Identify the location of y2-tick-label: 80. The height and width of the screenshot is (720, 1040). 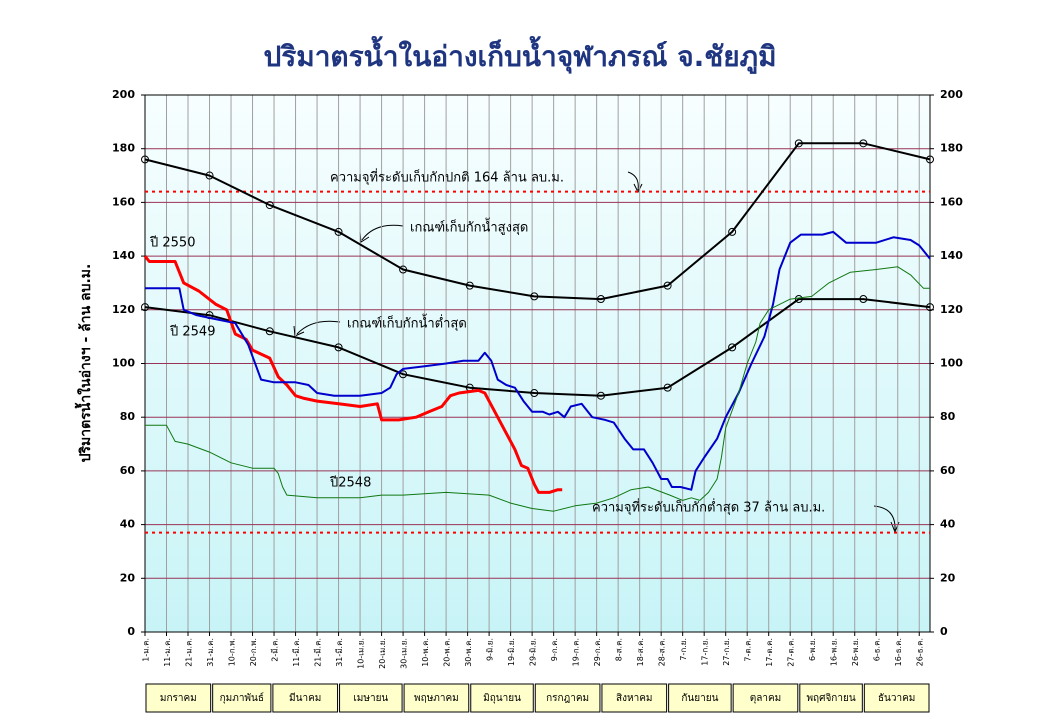
(948, 416).